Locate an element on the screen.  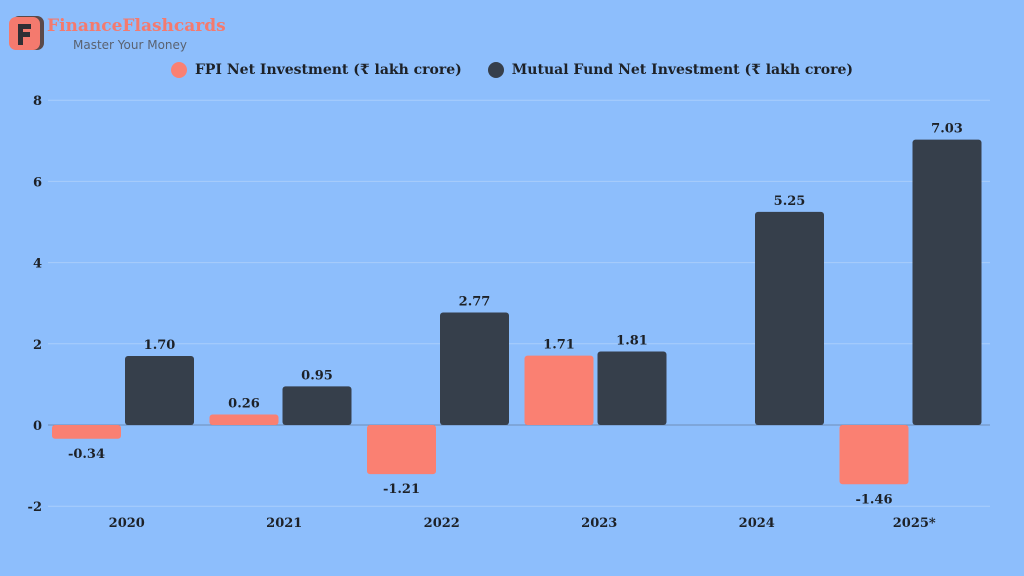
data-label: 7.03 is located at coordinates (947, 129).